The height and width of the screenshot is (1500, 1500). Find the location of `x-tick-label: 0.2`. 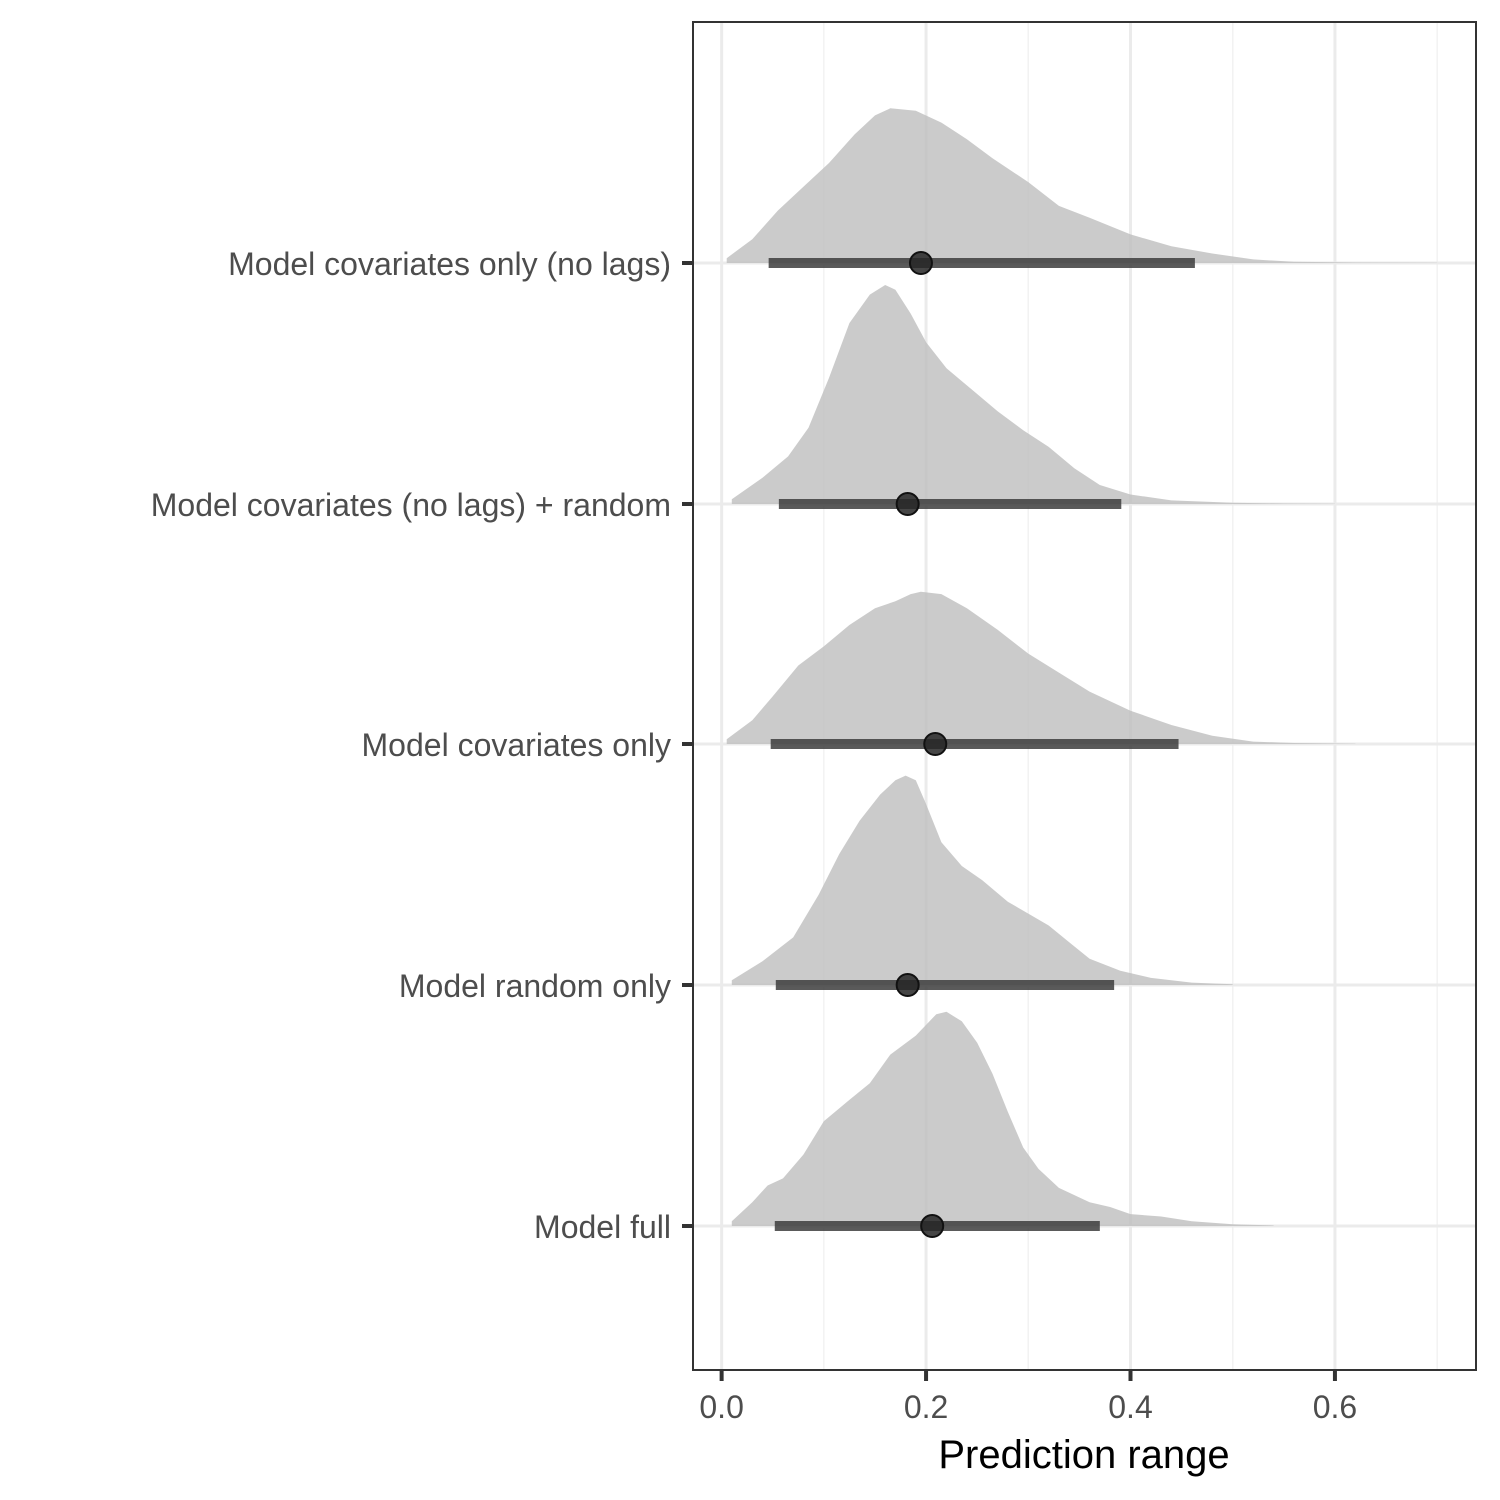

x-tick-label: 0.2 is located at coordinates (926, 1407).